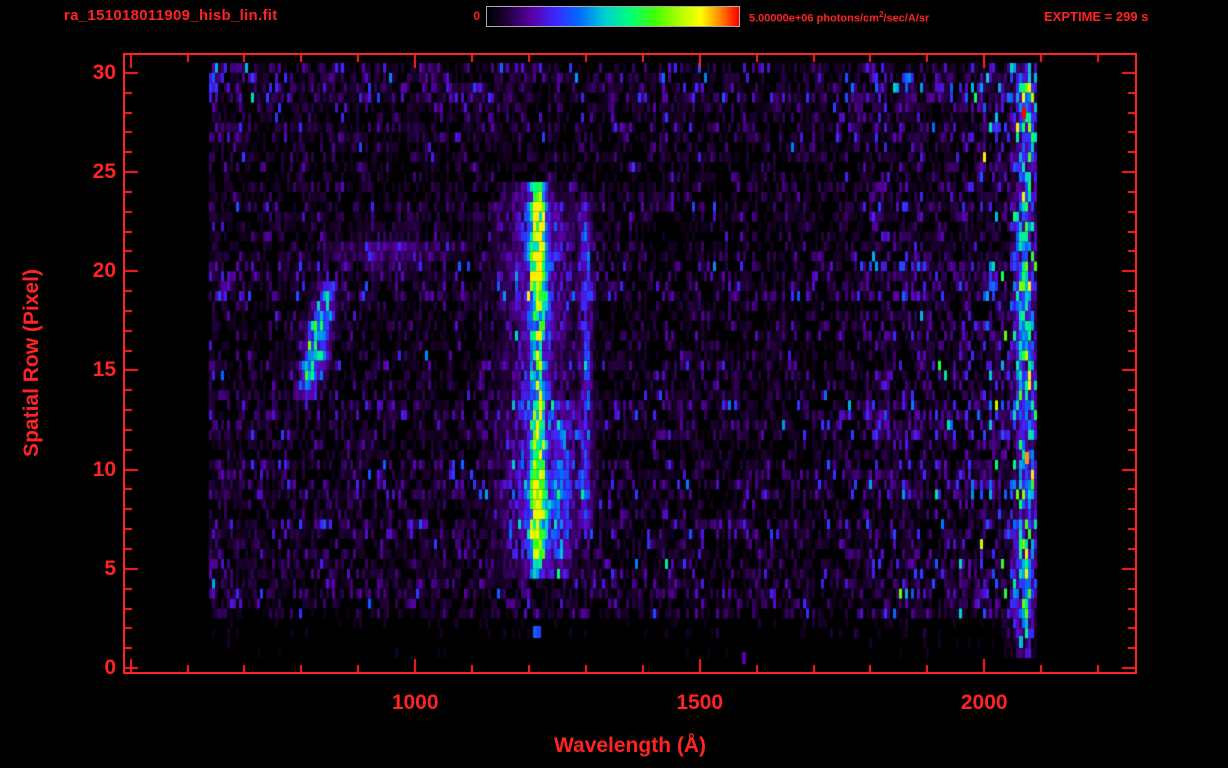  Describe the element at coordinates (814, 18) in the screenshot. I see `flux-value-units: 5.00000e+06 photons/cm` at that location.